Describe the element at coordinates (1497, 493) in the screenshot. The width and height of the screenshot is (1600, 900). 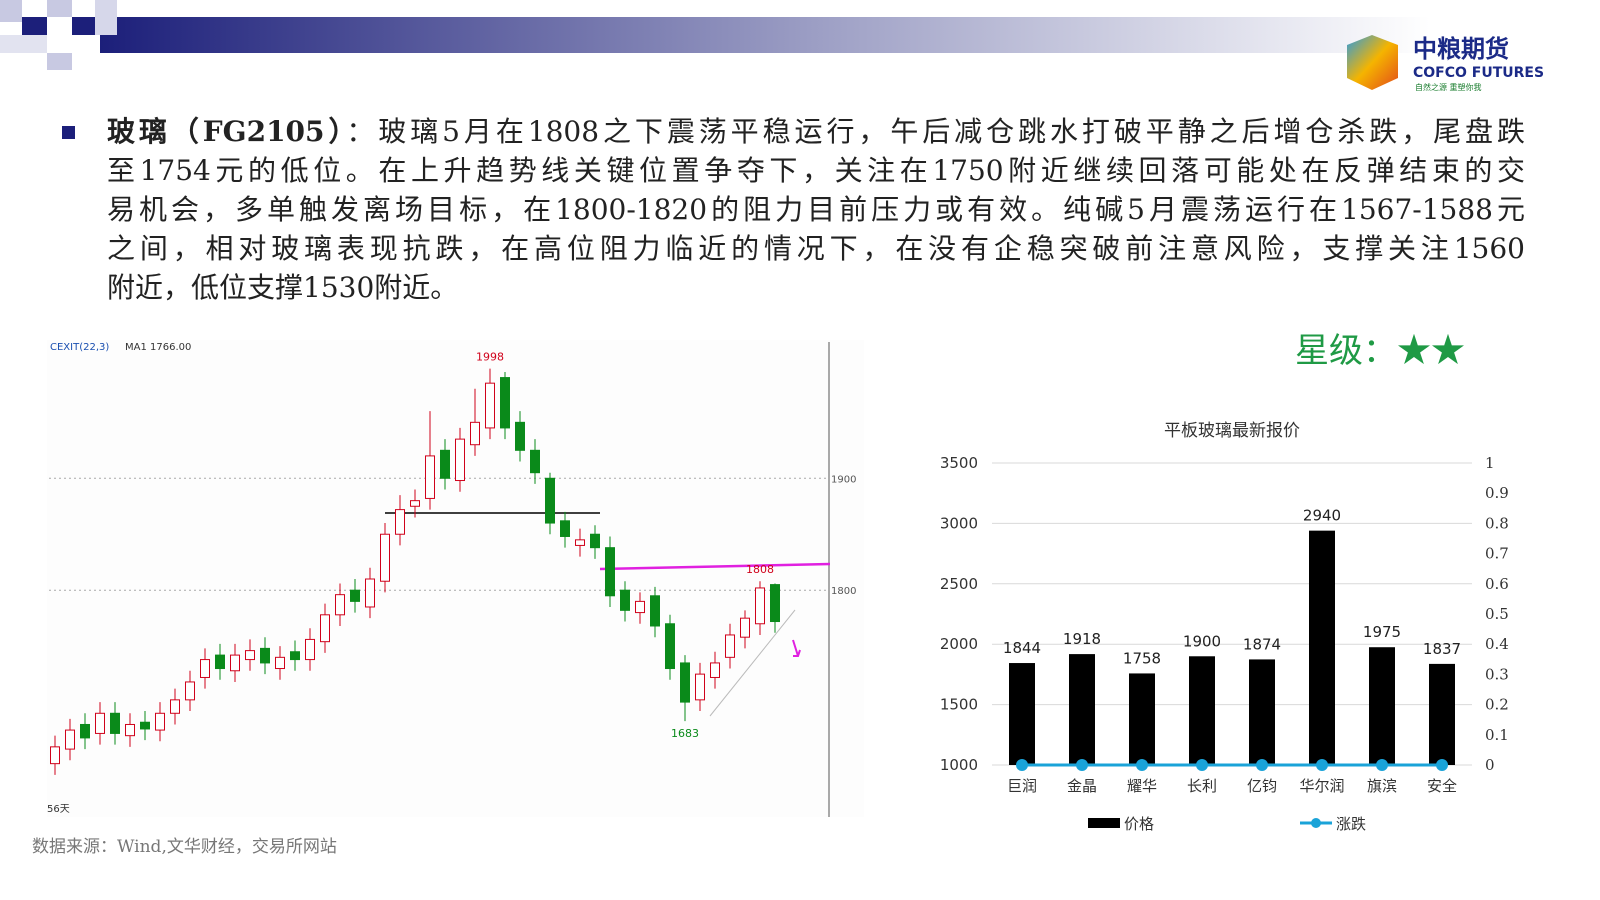
I see `y2-tick-label: 0.9` at that location.